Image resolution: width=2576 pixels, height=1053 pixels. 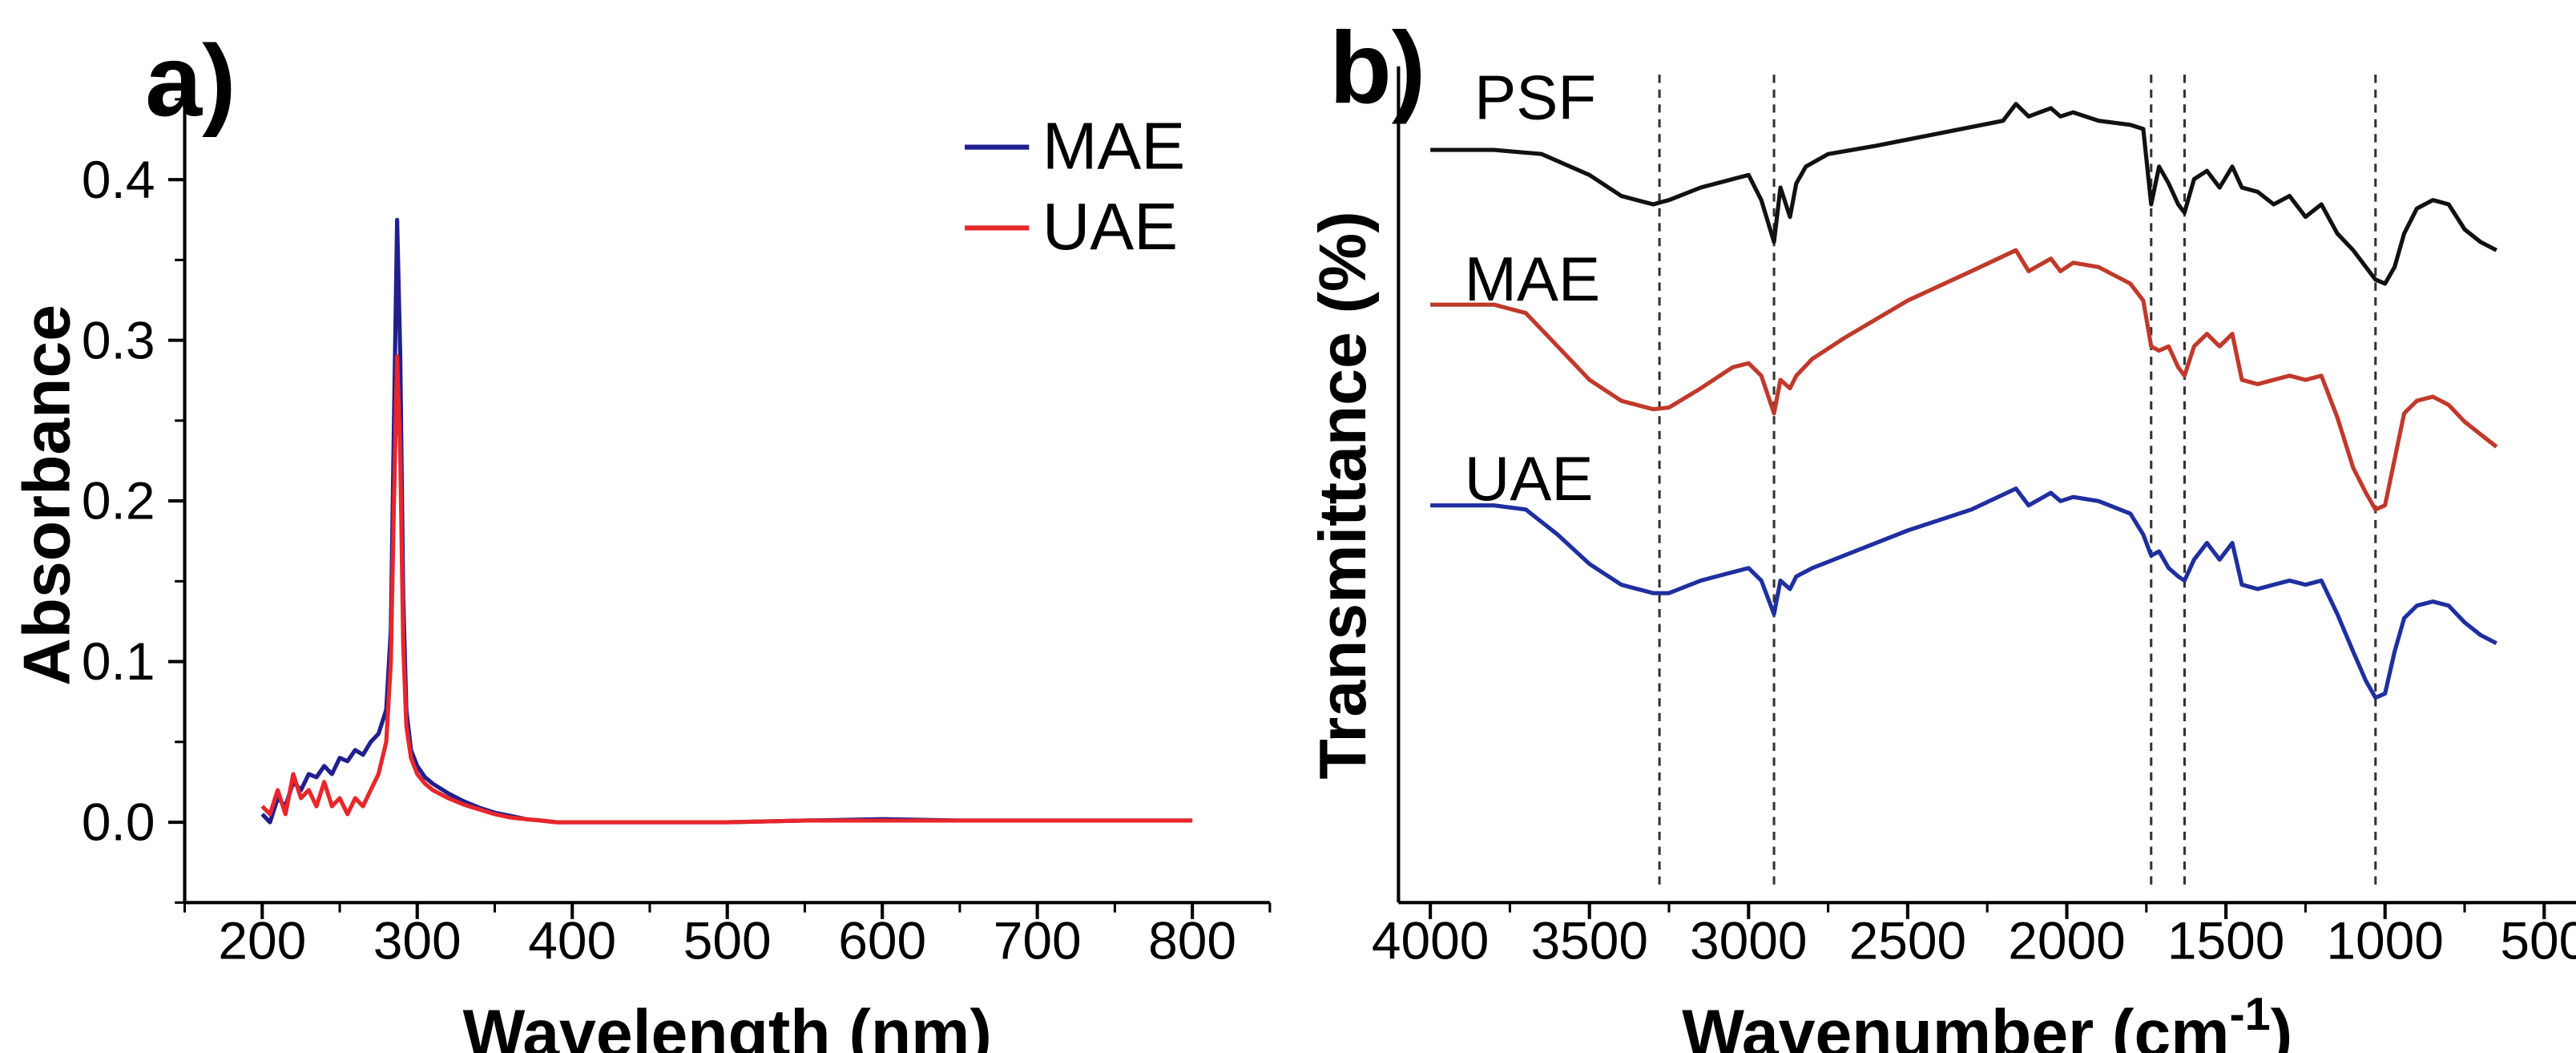 What do you see at coordinates (118, 339) in the screenshot?
I see `panel-a-y-tick-label: 0.3` at bounding box center [118, 339].